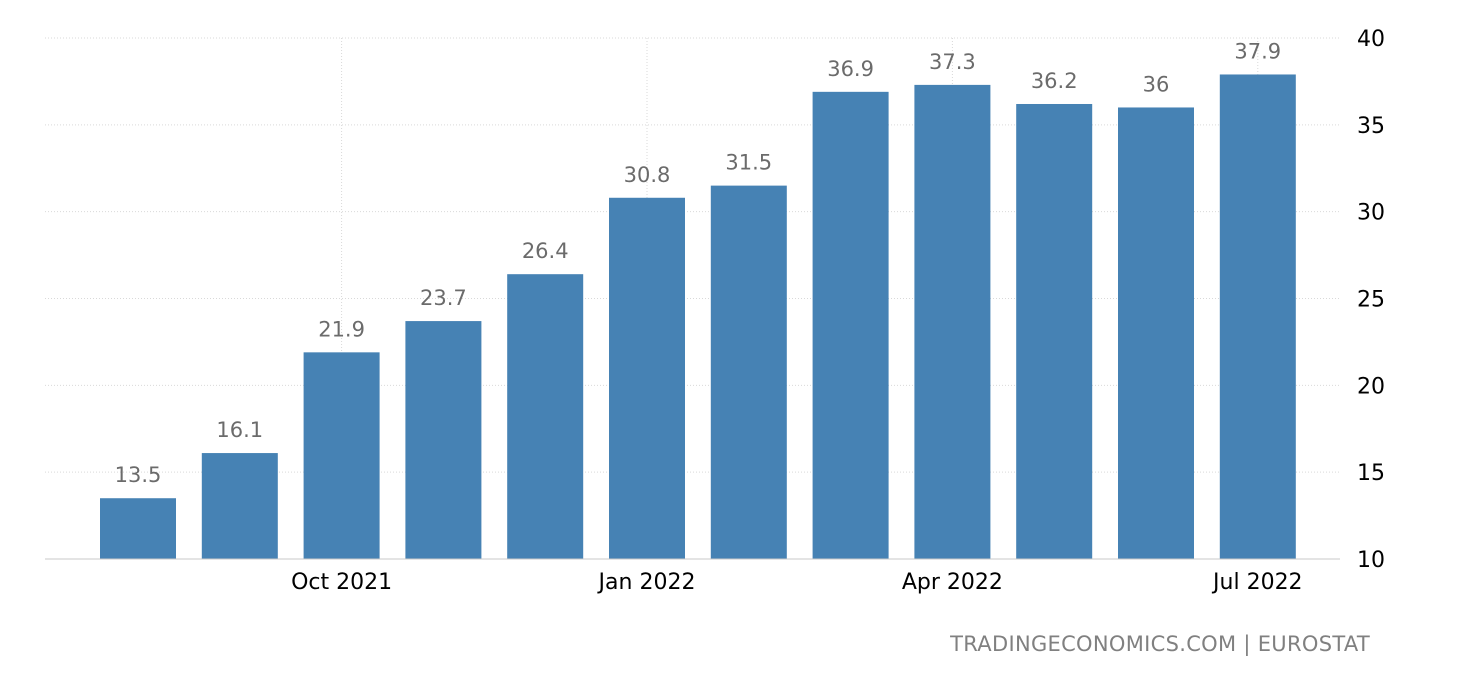 This screenshot has width=1460, height=680. I want to click on x-tick-label: Jul 2022, so click(1257, 582).